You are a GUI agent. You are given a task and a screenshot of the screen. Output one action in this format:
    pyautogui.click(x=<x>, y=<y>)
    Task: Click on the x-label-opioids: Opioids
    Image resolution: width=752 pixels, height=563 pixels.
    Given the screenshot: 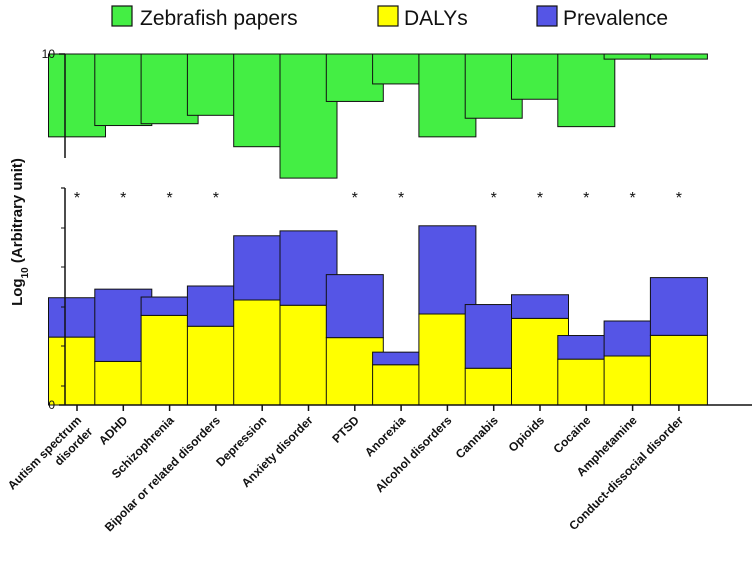 What is the action you would take?
    pyautogui.click(x=527, y=434)
    